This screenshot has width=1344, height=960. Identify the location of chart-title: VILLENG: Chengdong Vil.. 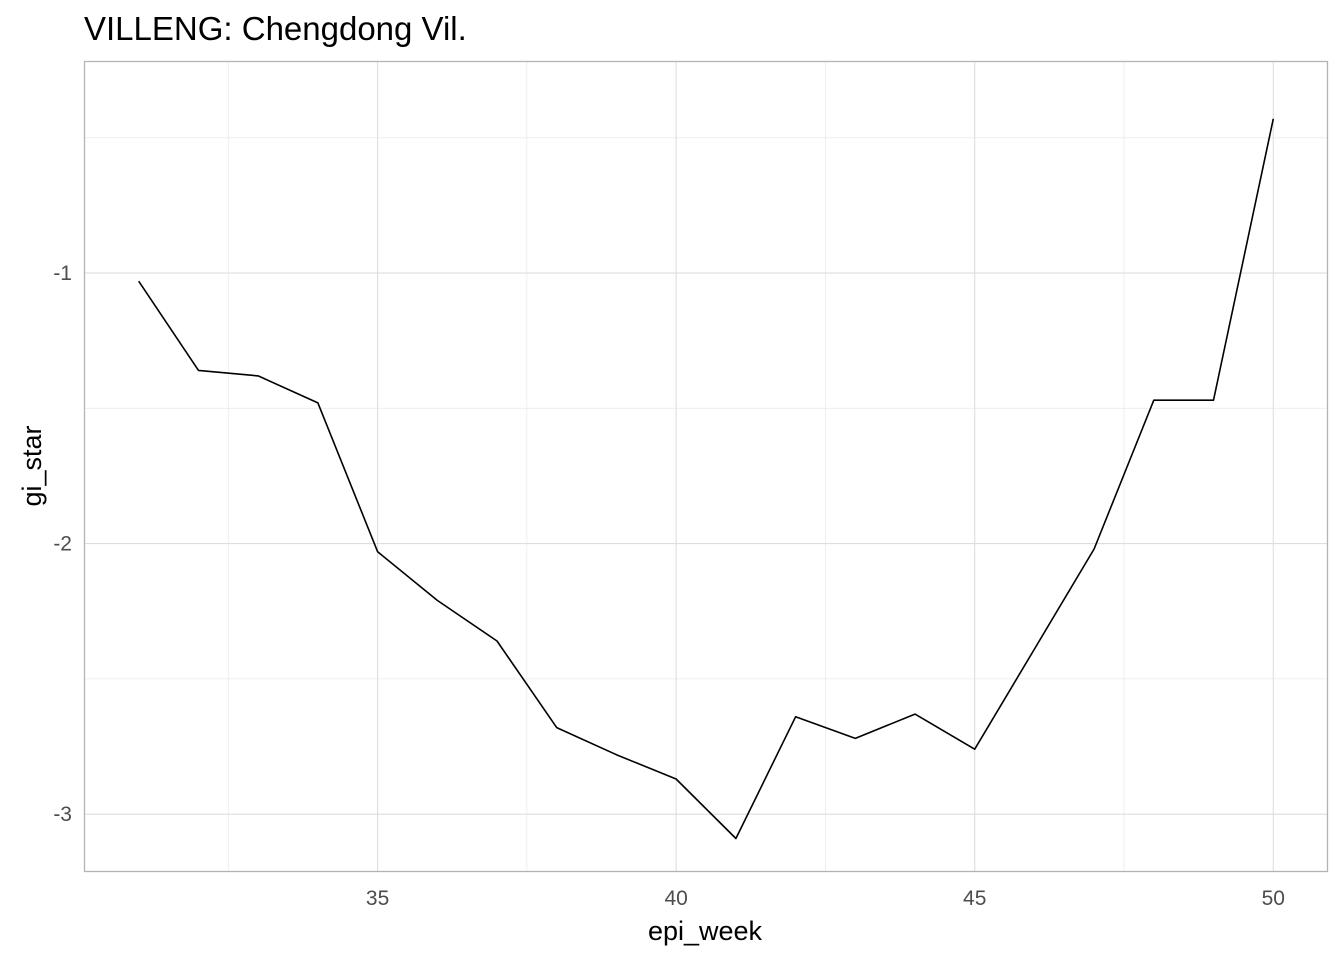
(275, 28).